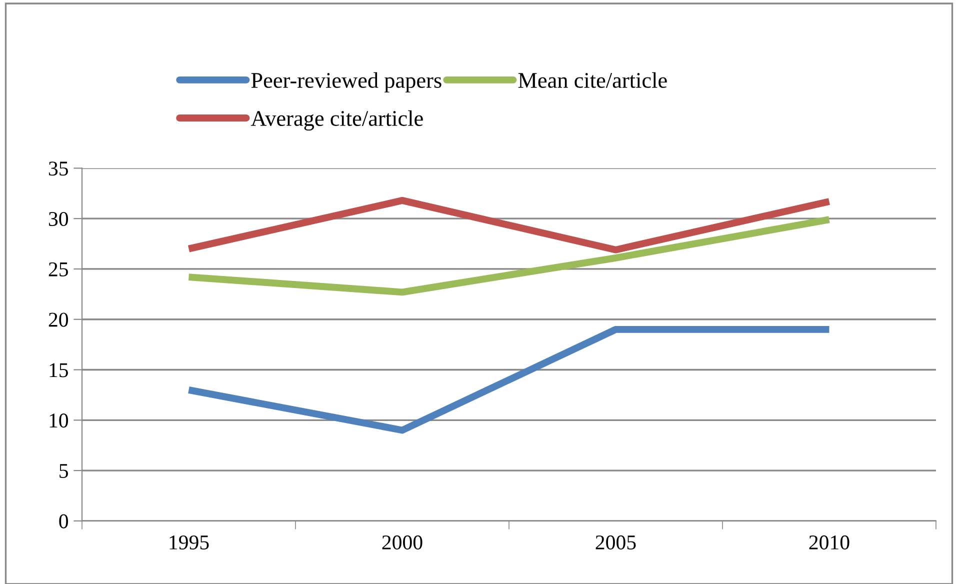 Image resolution: width=958 pixels, height=584 pixels. I want to click on legend-label: Average cite/article, so click(336, 120).